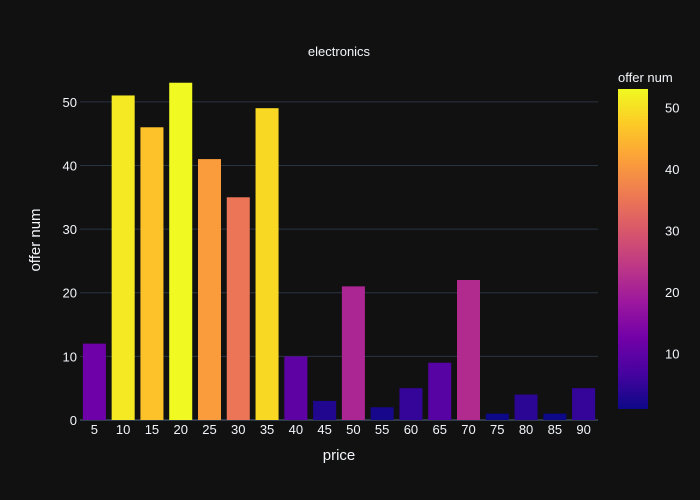  Describe the element at coordinates (152, 429) in the screenshot. I see `x-tick-label: 15` at that location.